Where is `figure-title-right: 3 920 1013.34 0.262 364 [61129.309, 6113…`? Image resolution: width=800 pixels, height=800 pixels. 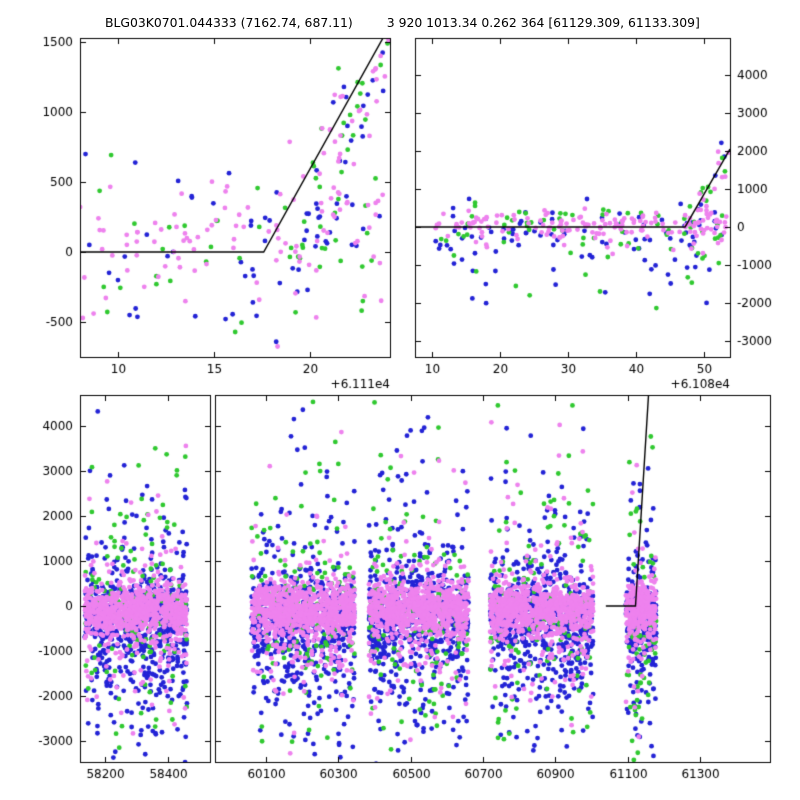
figure-title-right: 3 920 1013.34 0.262 364 [61129.309, 6113… is located at coordinates (543, 22).